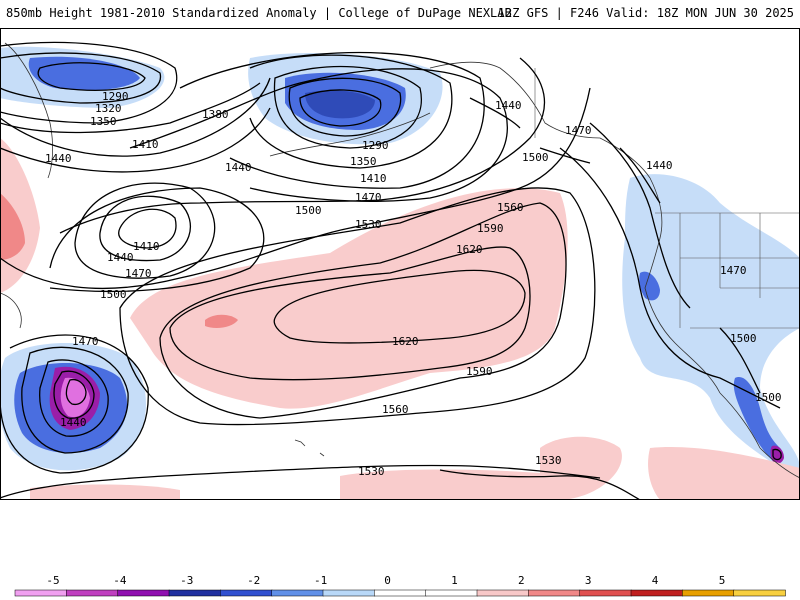  What do you see at coordinates (103, 121) in the screenshot?
I see `label-1350-nw: 1350` at bounding box center [103, 121].